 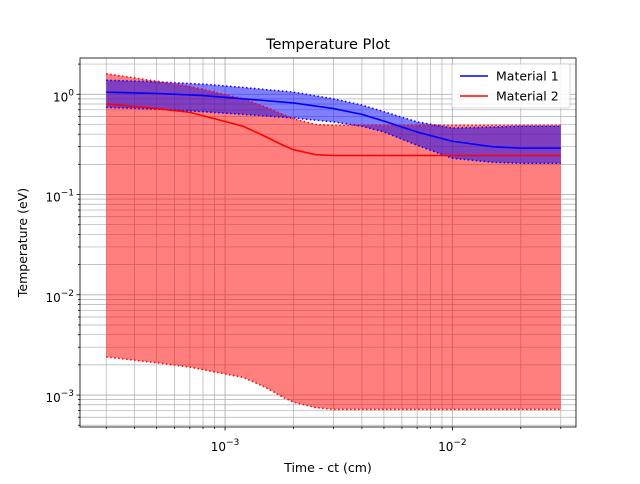 I want to click on material-2-upper-bound, so click(x=333, y=100).